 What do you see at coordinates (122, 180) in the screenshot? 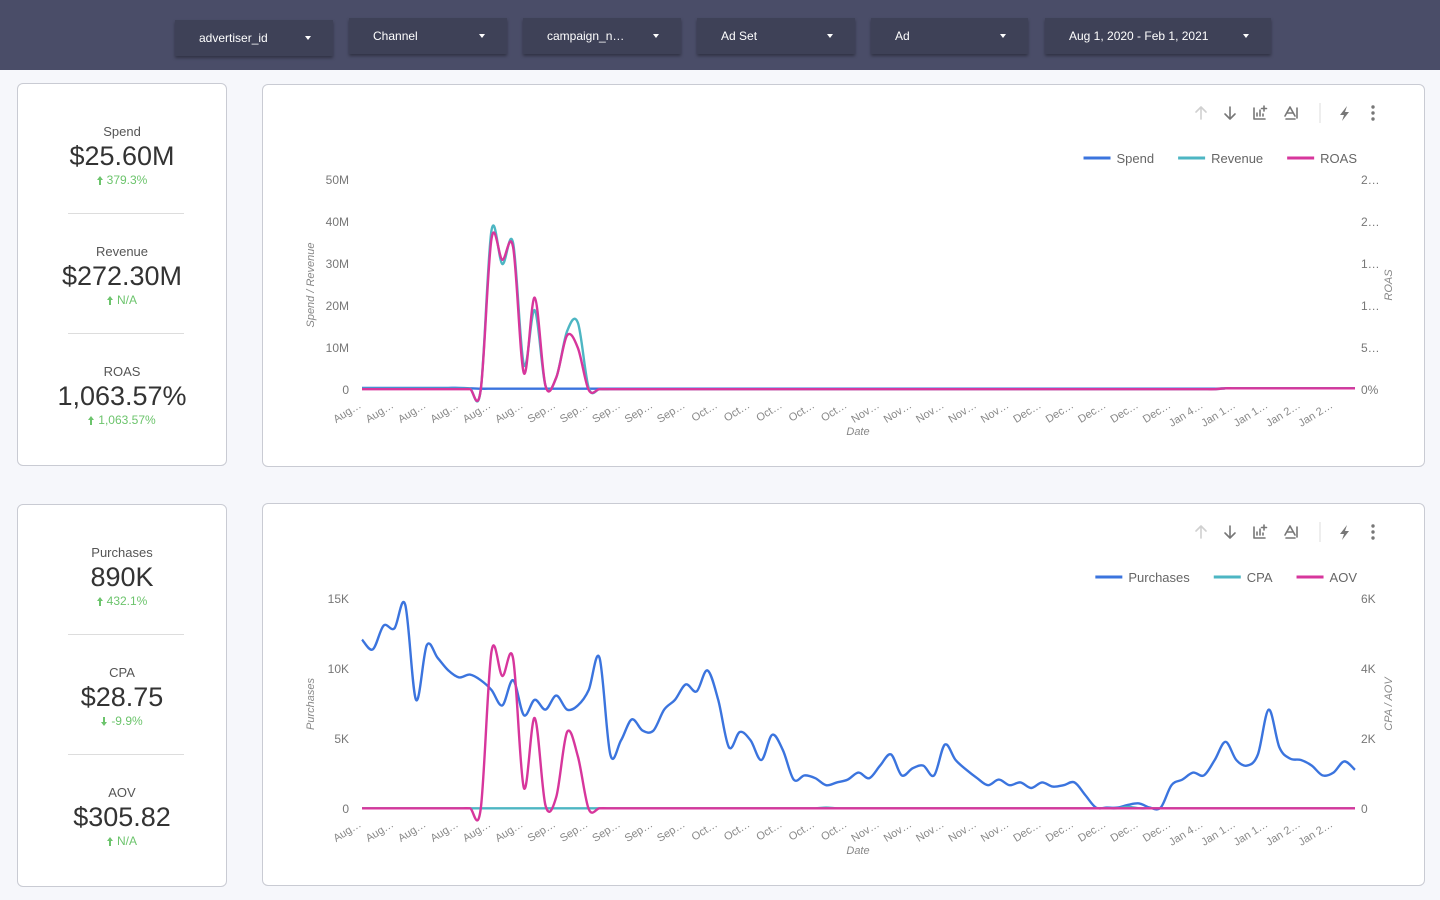
I see `kpi-change: 379.3%` at bounding box center [122, 180].